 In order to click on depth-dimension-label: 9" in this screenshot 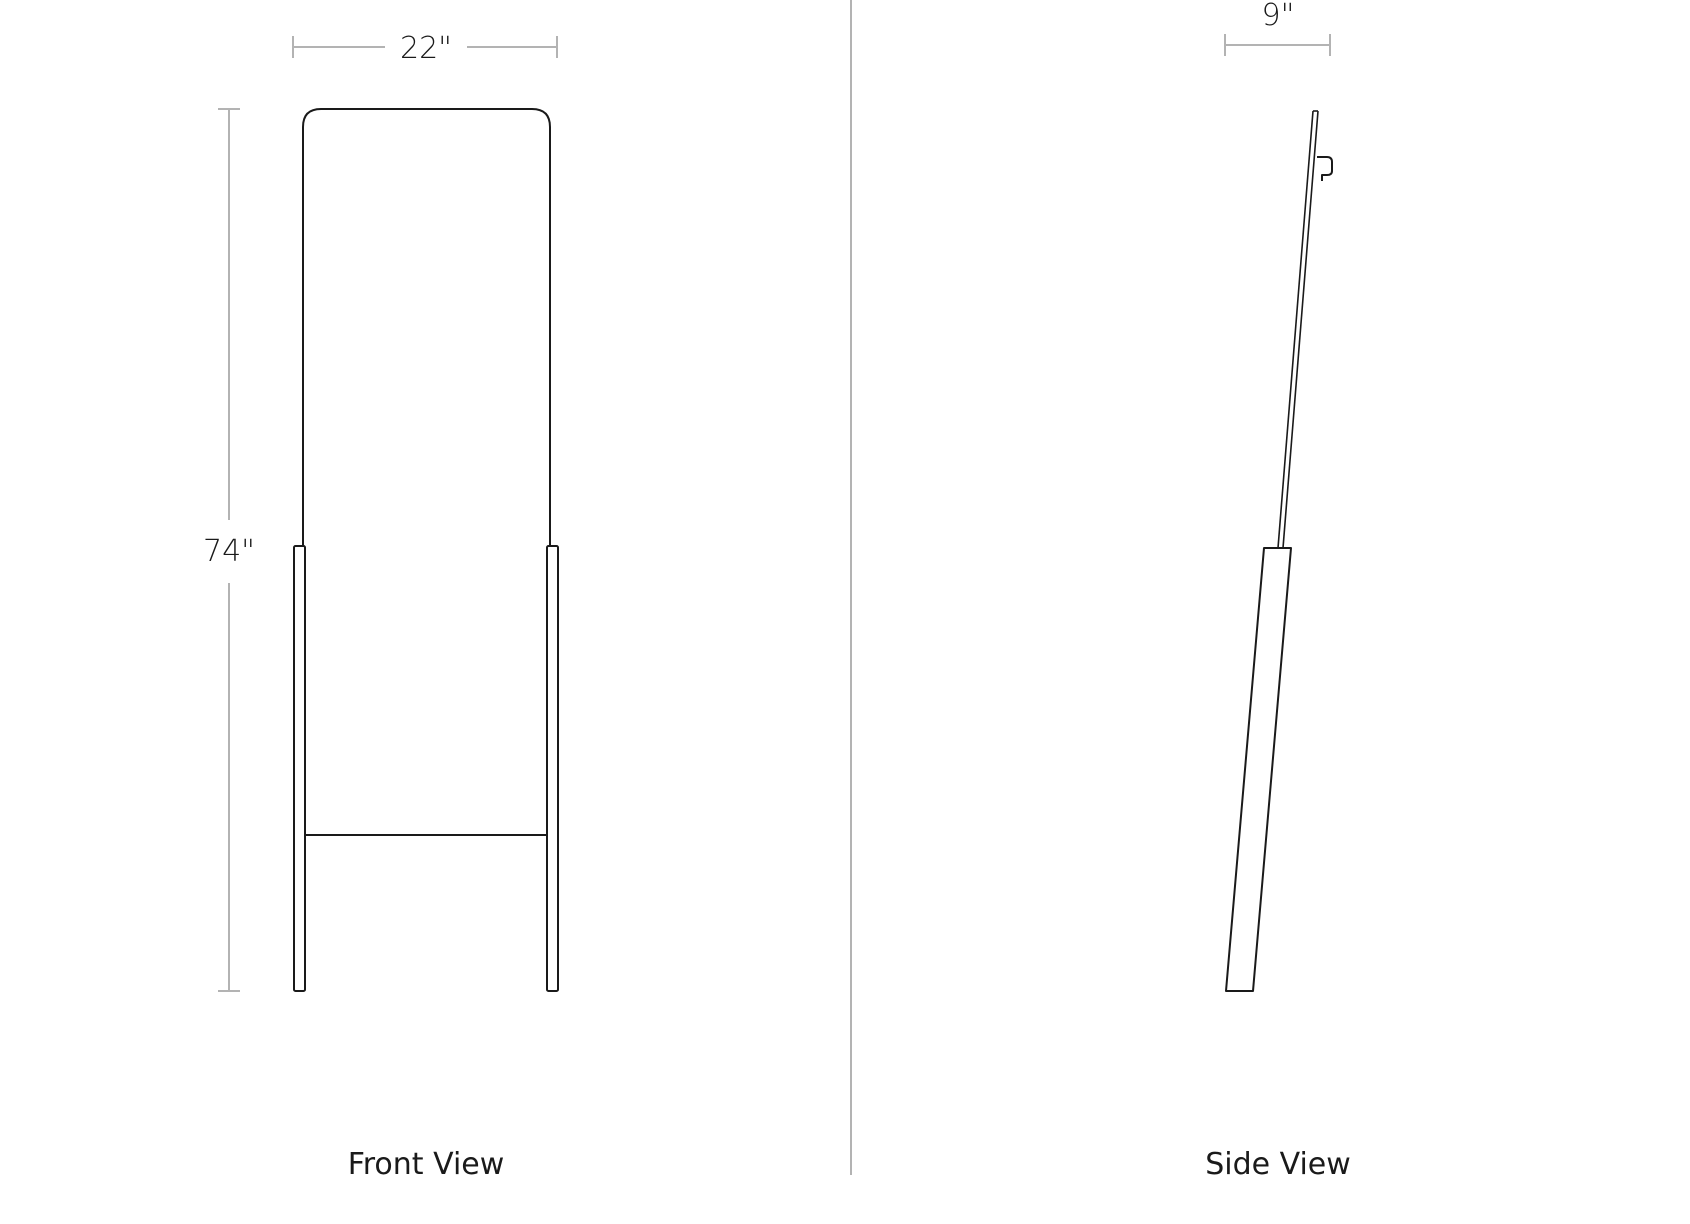, I will do `click(1278, 16)`.